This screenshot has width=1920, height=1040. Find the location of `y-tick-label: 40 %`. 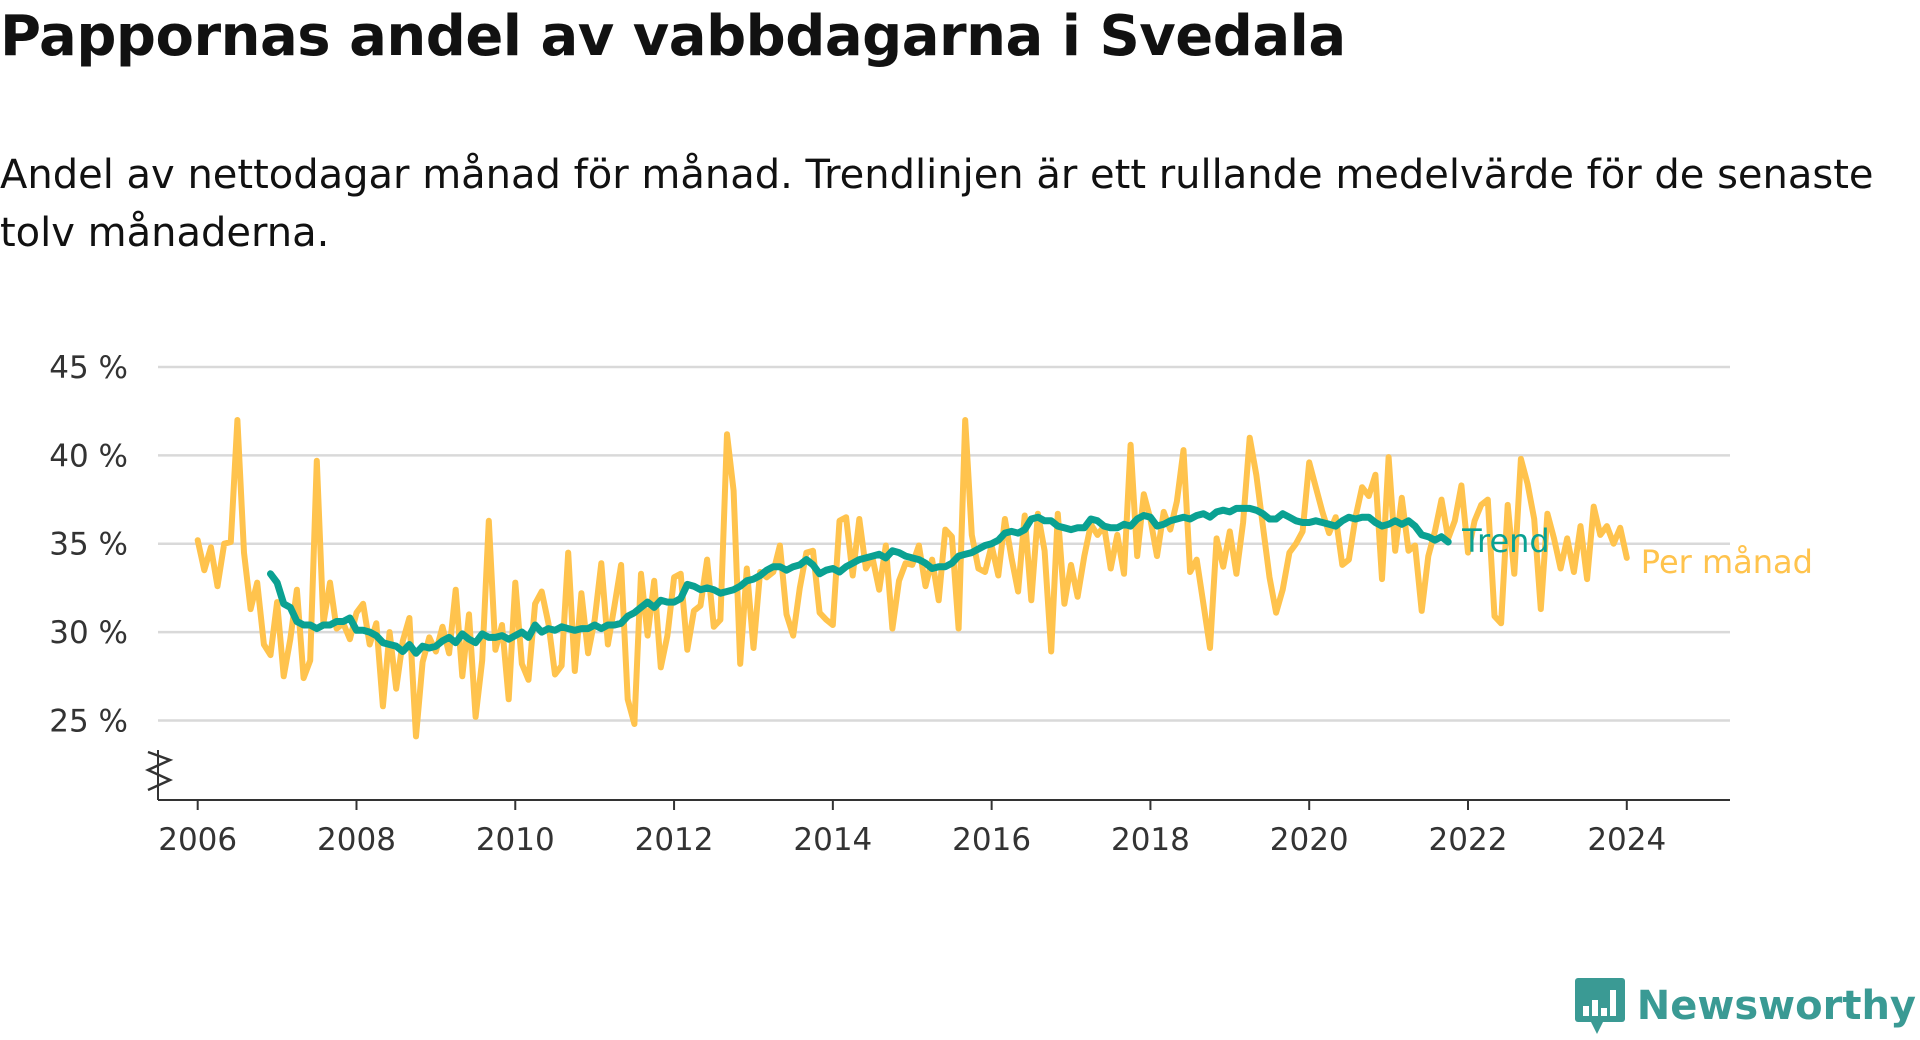

y-tick-label: 40 % is located at coordinates (88, 456).